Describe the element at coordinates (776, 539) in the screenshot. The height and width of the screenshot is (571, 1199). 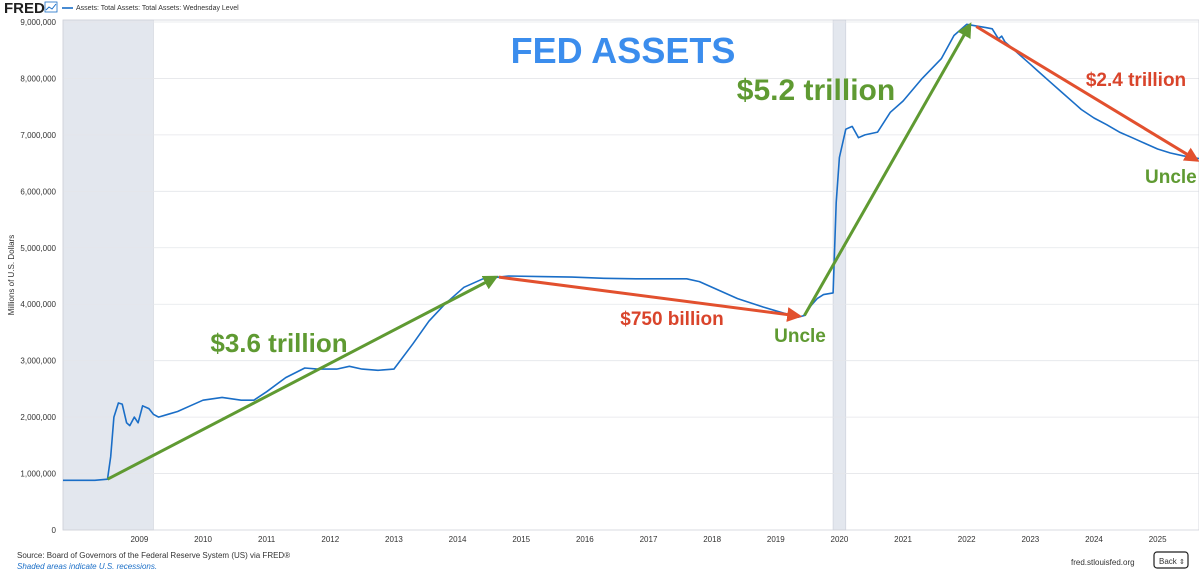
I see `x-tick-label: 2019` at that location.